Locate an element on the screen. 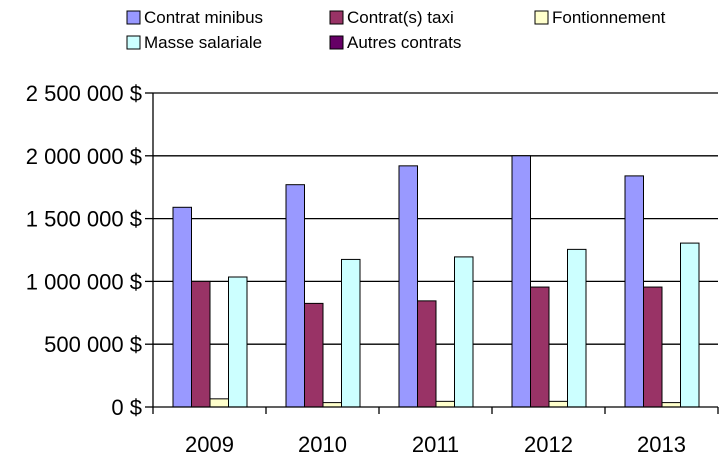 The width and height of the screenshot is (722, 467). y-tick-label: 500 000 $ is located at coordinates (93, 344).